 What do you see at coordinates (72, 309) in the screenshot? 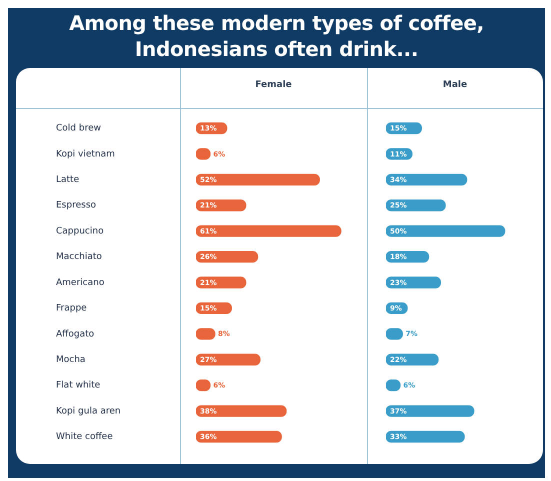
I see `y-tick-label: Frappe` at bounding box center [72, 309].